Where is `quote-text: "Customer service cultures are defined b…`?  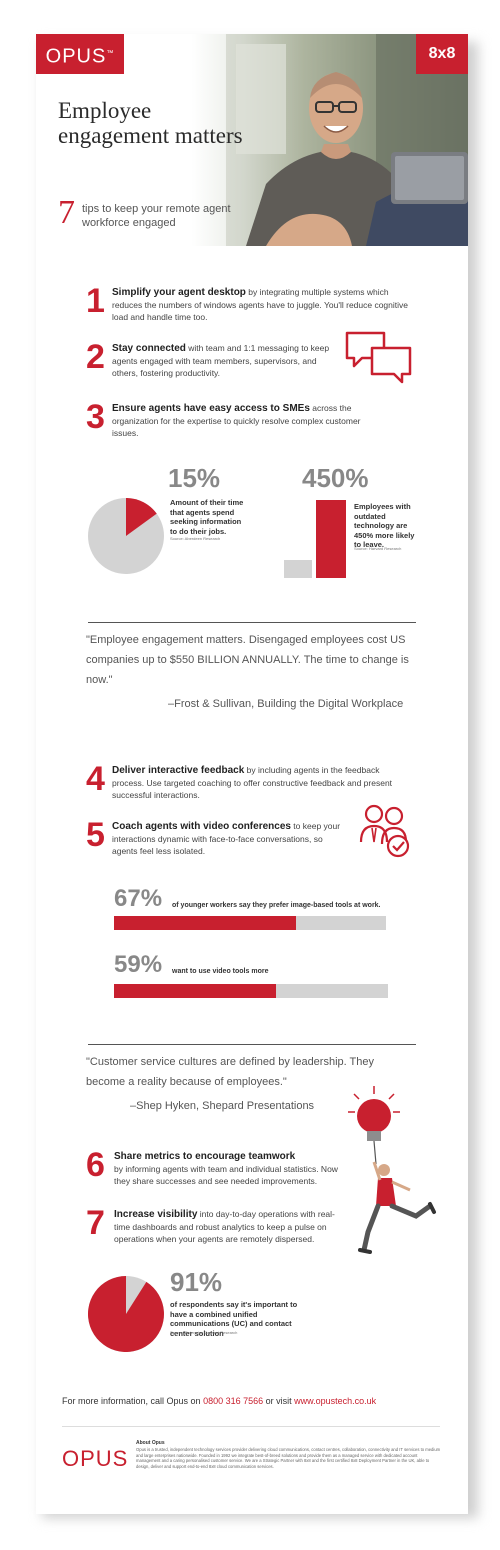 quote-text: "Customer service cultures are defined b… is located at coordinates (230, 1072).